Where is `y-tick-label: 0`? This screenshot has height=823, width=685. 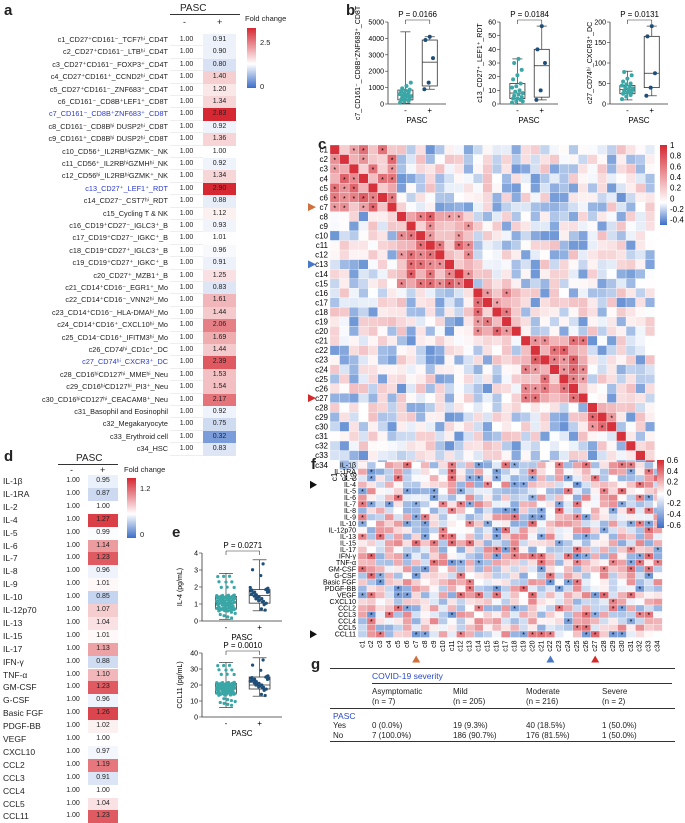 y-tick-label: 0 is located at coordinates (382, 105).